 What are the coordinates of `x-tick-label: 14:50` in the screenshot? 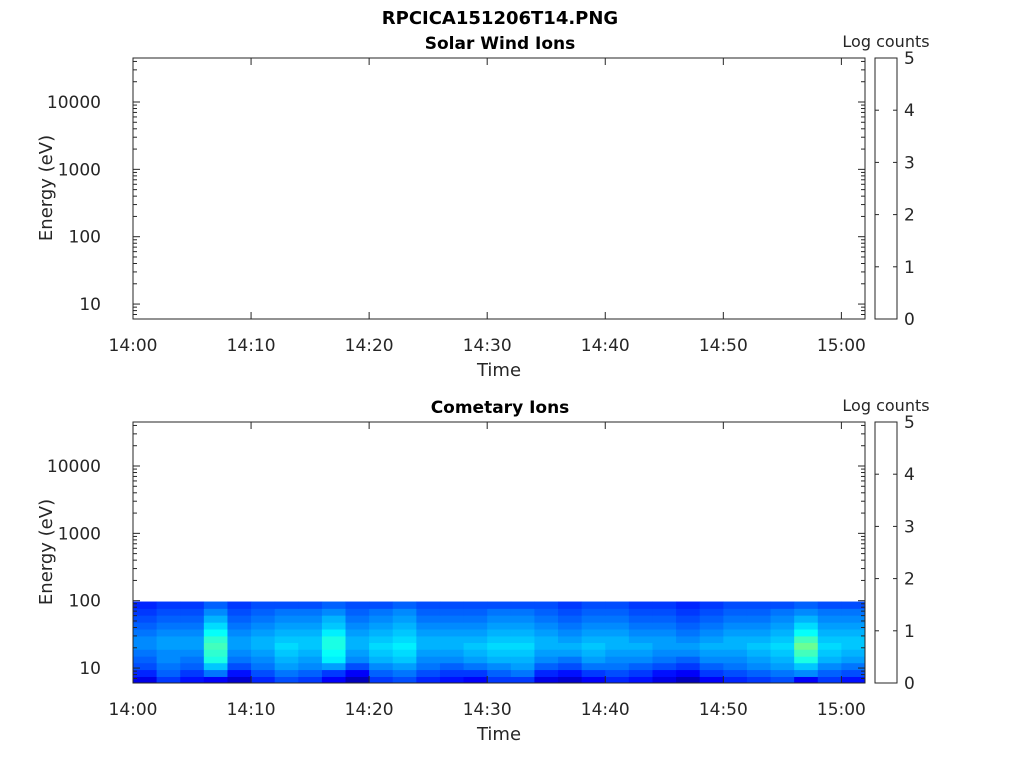 It's located at (723, 346).